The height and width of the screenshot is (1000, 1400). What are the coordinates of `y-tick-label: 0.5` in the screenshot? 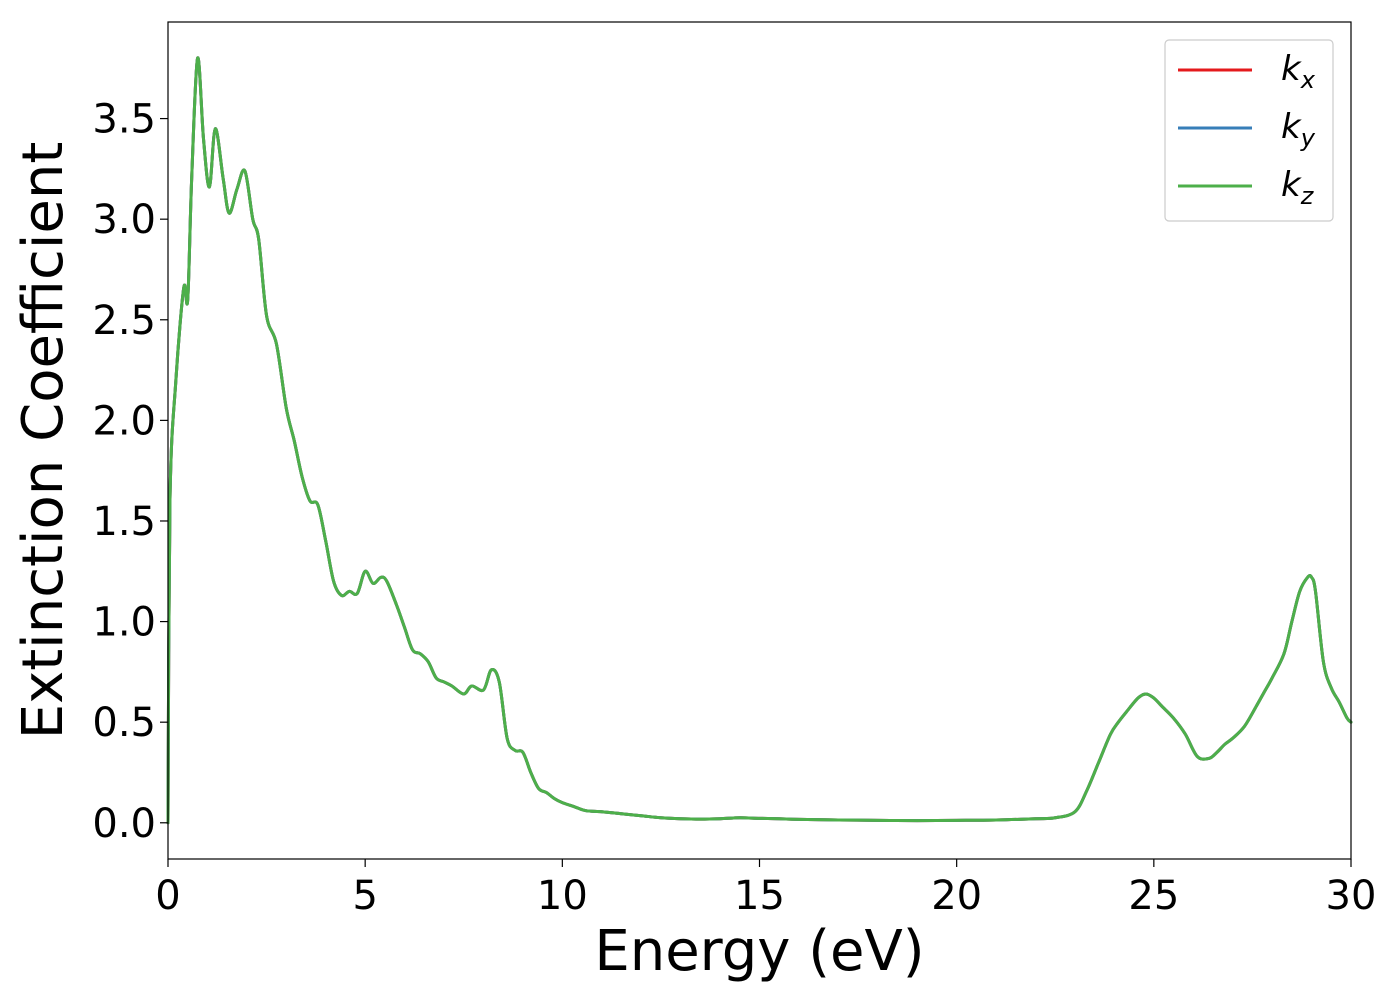 It's located at (124, 723).